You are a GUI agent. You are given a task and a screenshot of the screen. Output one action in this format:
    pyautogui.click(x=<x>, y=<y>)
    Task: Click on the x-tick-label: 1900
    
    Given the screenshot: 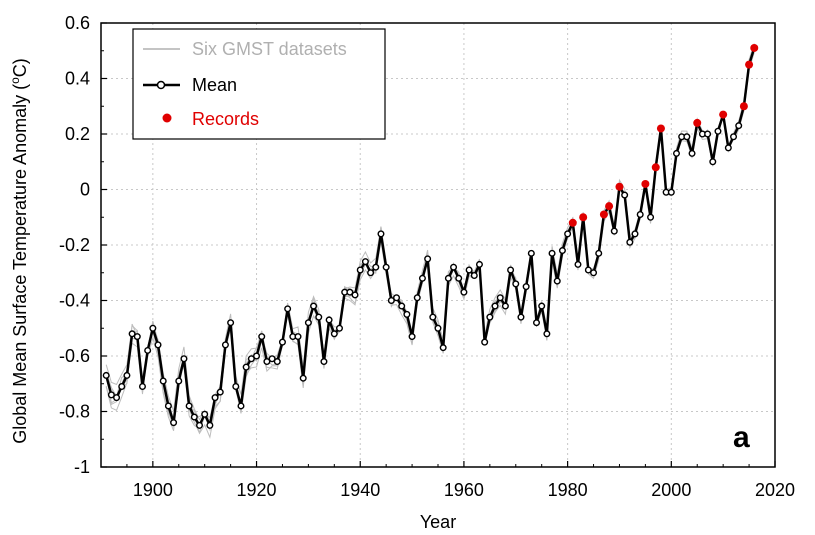 What is the action you would take?
    pyautogui.click(x=153, y=490)
    